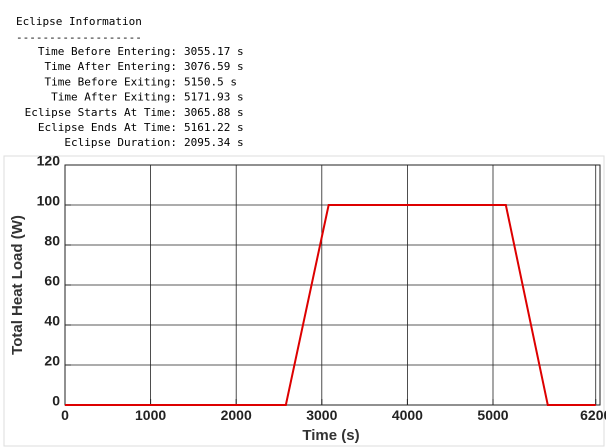 This screenshot has height=447, width=606. I want to click on info-label: Time After Entering:, so click(111, 66).